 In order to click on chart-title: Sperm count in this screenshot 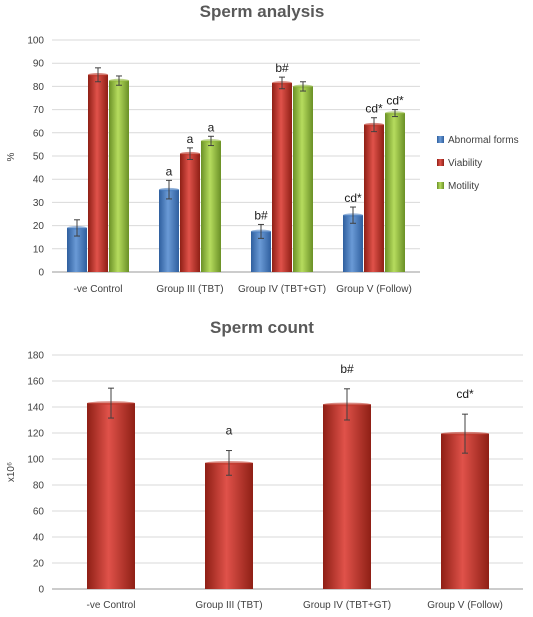, I will do `click(262, 327)`.